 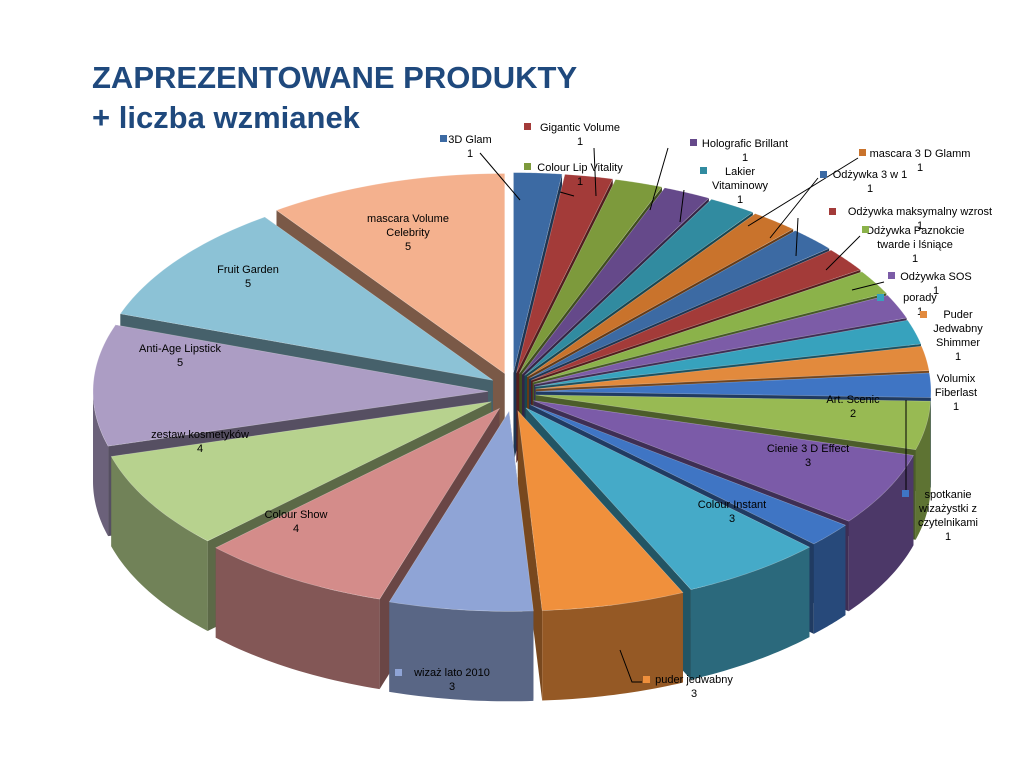 I want to click on data-label-text: Shimmer, so click(x=958, y=343).